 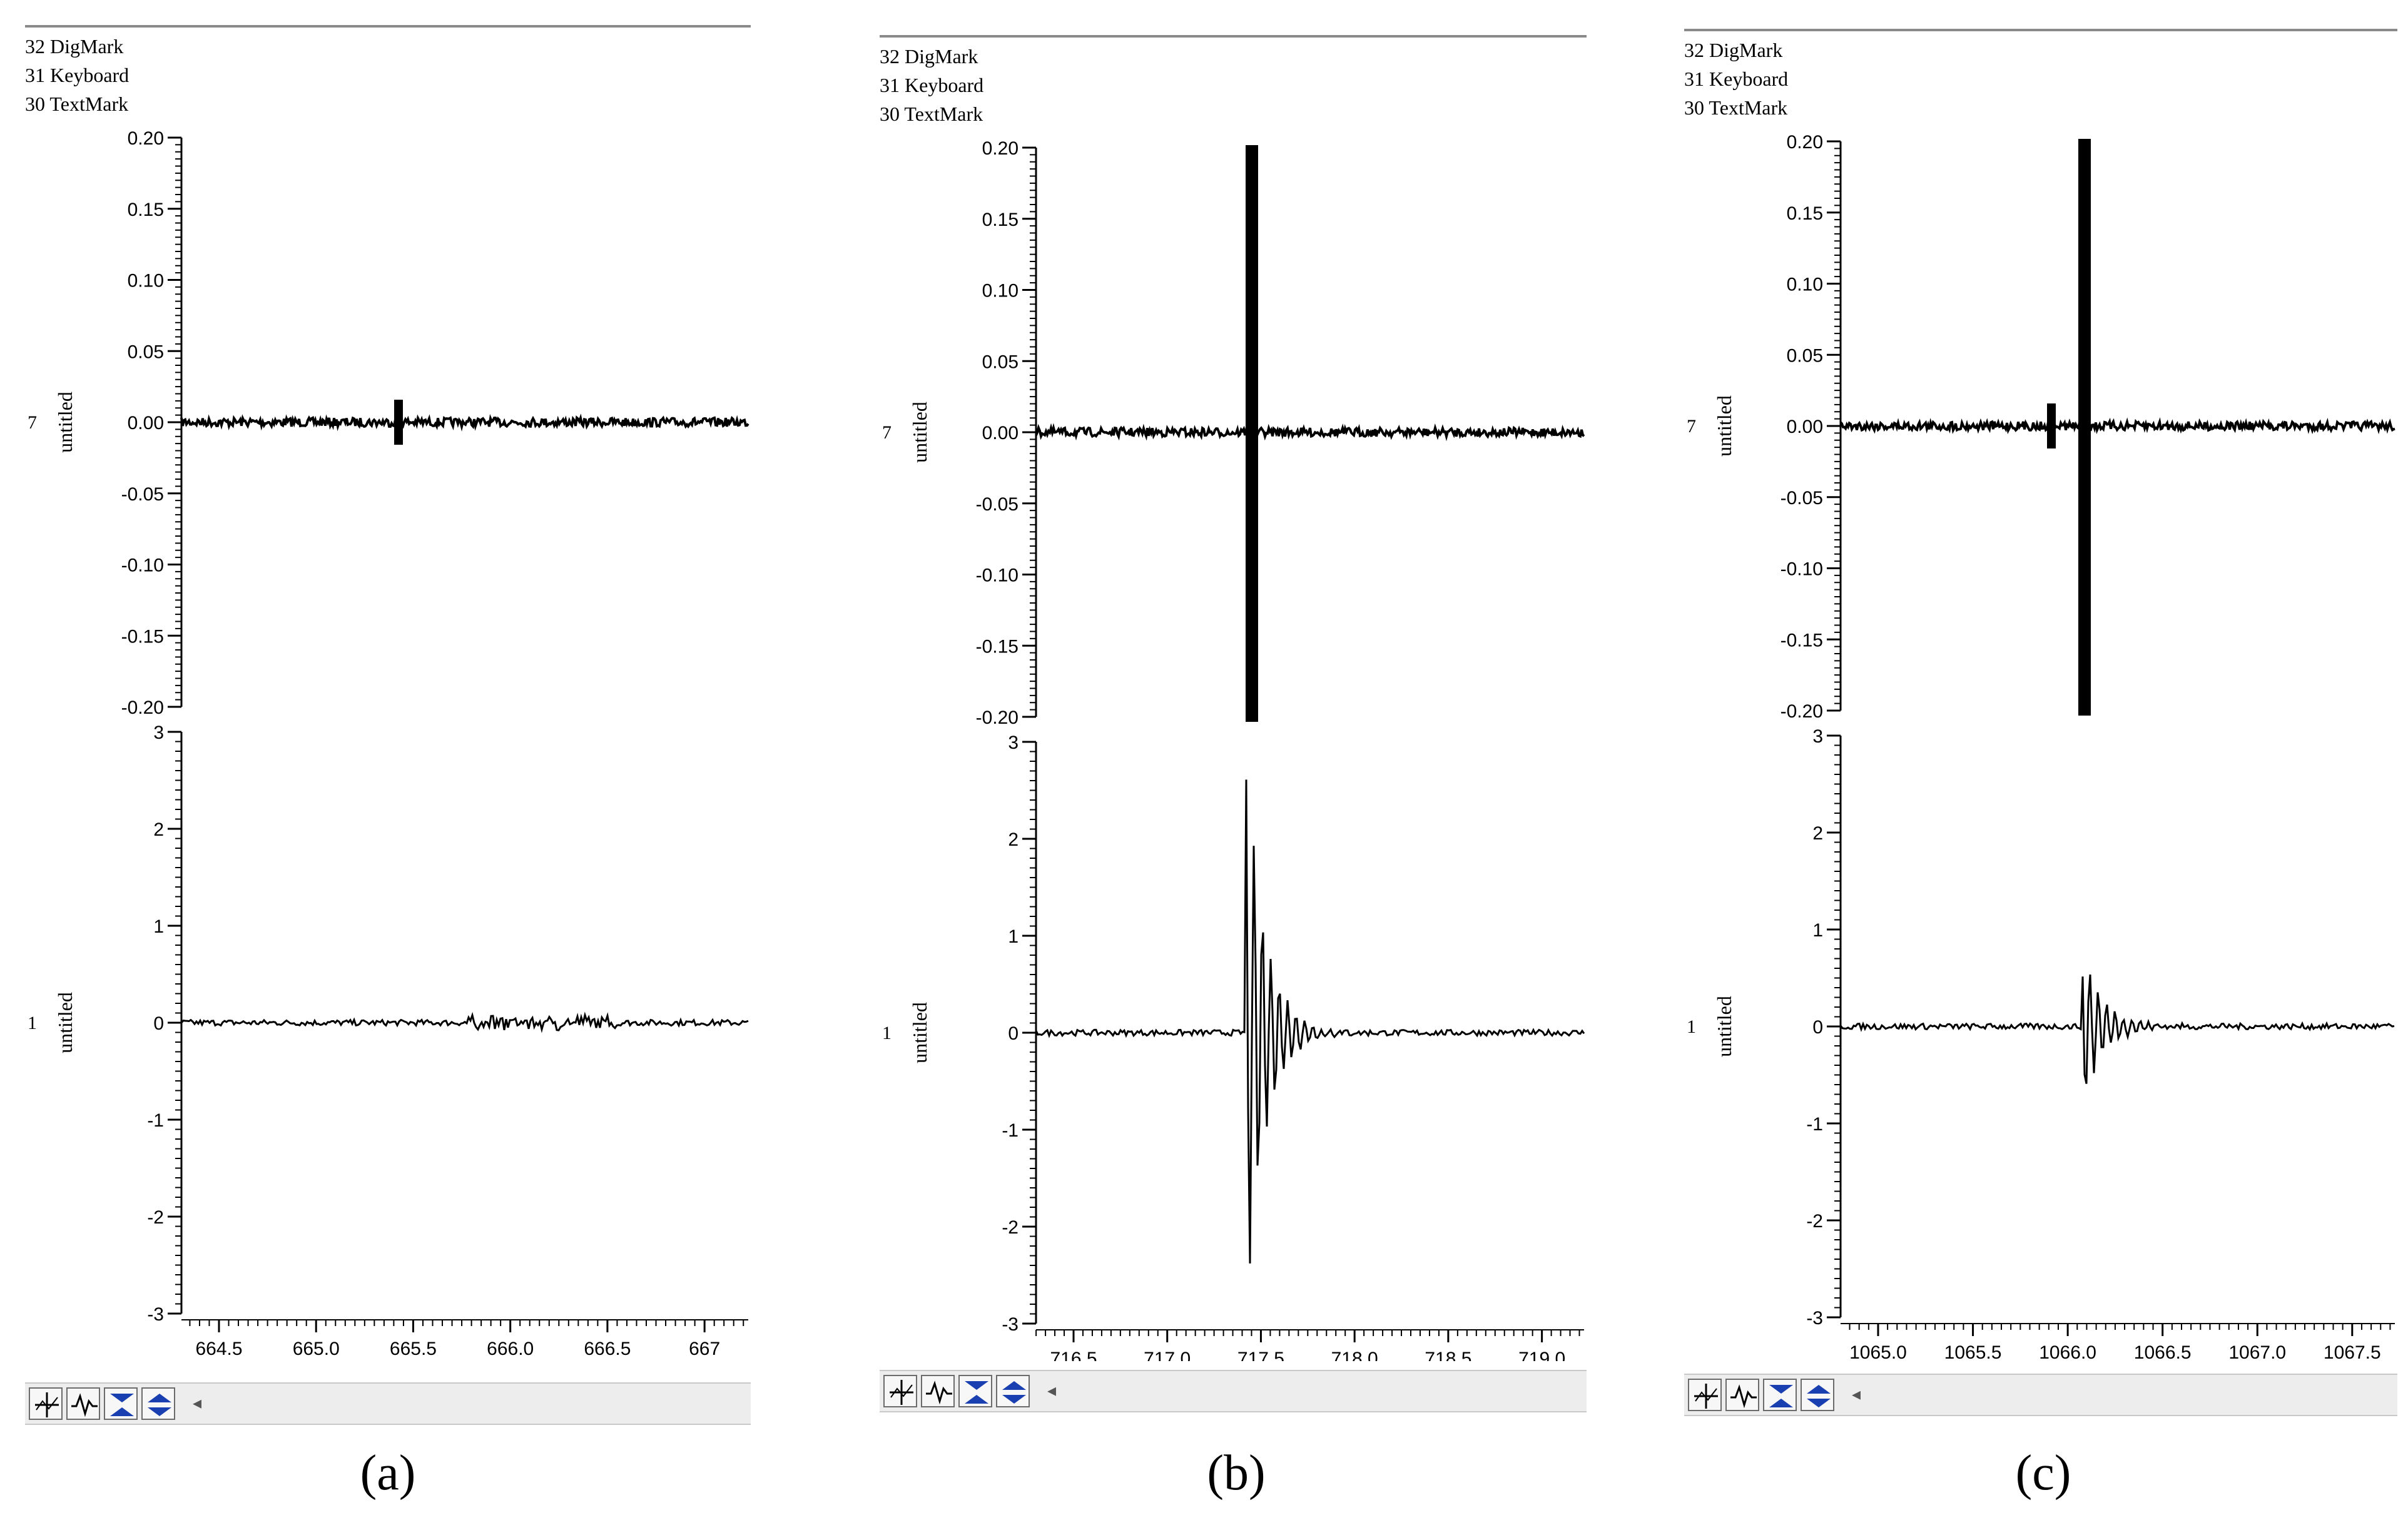 What do you see at coordinates (413, 1348) in the screenshot?
I see `x-tick-label: 665.5` at bounding box center [413, 1348].